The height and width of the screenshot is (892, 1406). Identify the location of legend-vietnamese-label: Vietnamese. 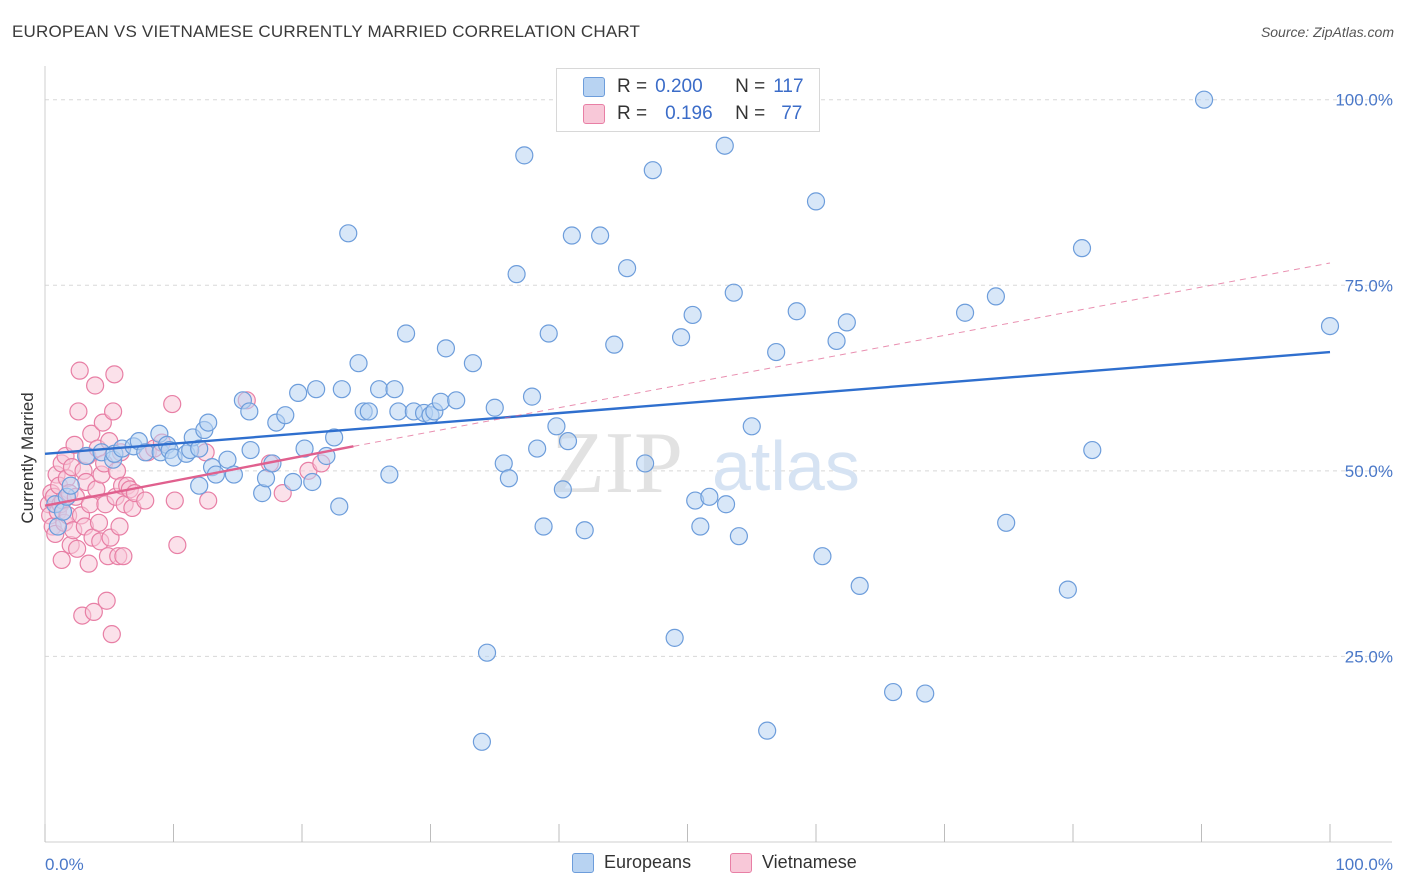
(809, 862).